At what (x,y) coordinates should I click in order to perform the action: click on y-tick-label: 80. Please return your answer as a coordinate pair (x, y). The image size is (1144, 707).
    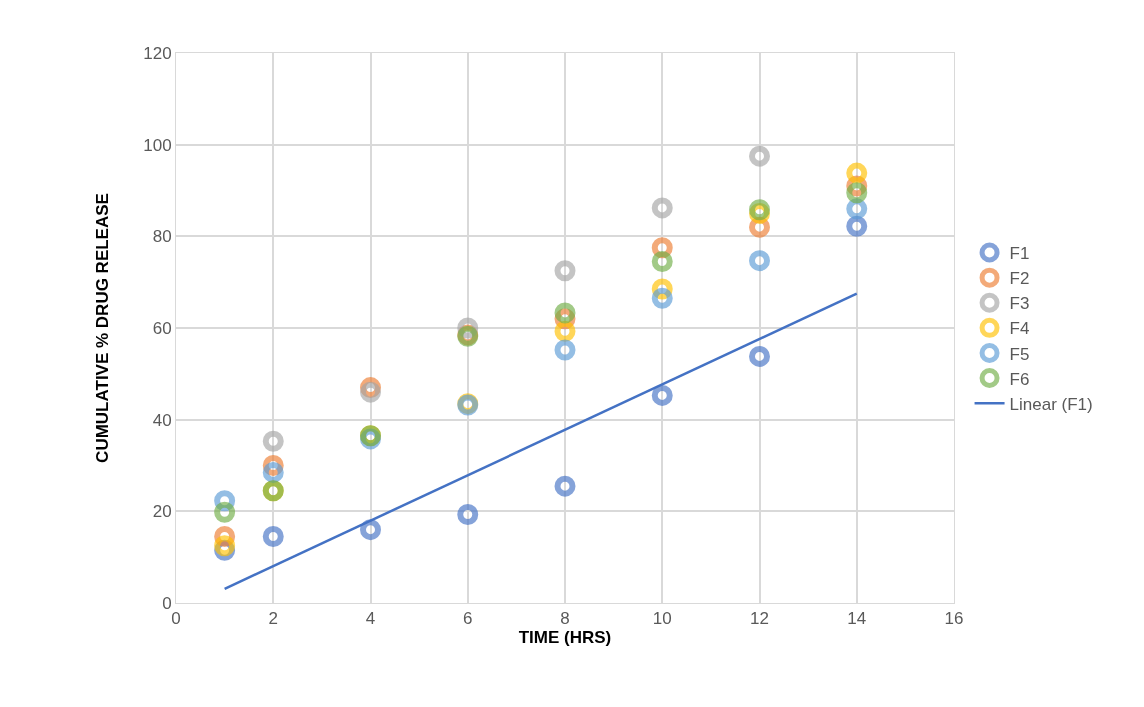
    Looking at the image, I should click on (162, 237).